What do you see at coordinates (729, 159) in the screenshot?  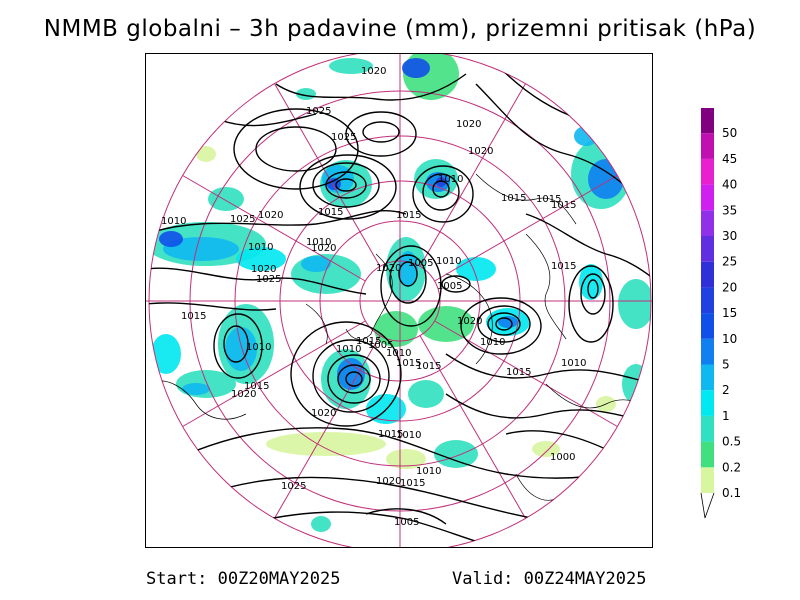 I see `colorbar-label: 45` at bounding box center [729, 159].